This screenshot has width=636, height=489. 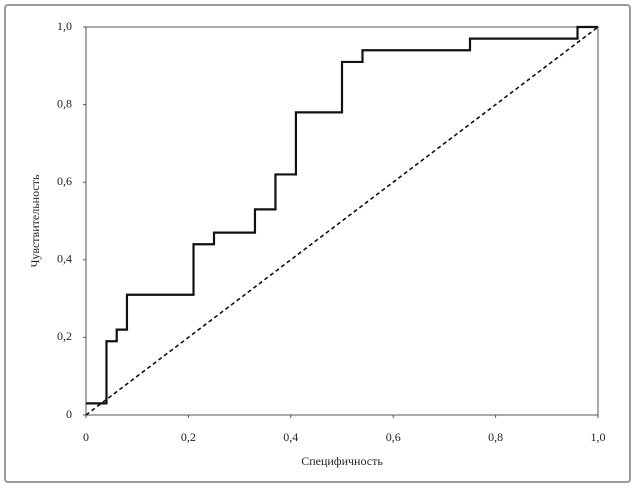 I want to click on y-tick-label: 0,2, so click(x=64, y=336).